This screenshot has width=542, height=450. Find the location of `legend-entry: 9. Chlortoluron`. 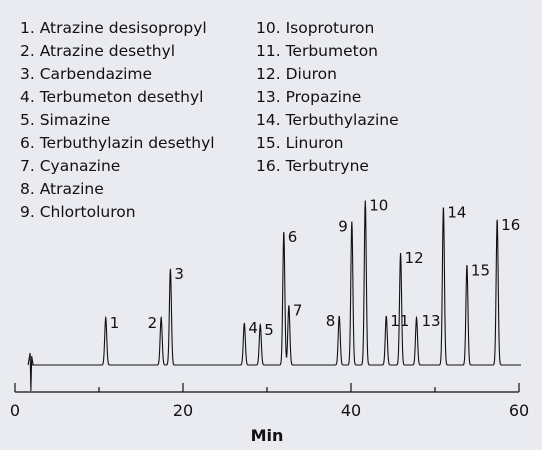

legend-entry: 9. Chlortoluron is located at coordinates (78, 212).